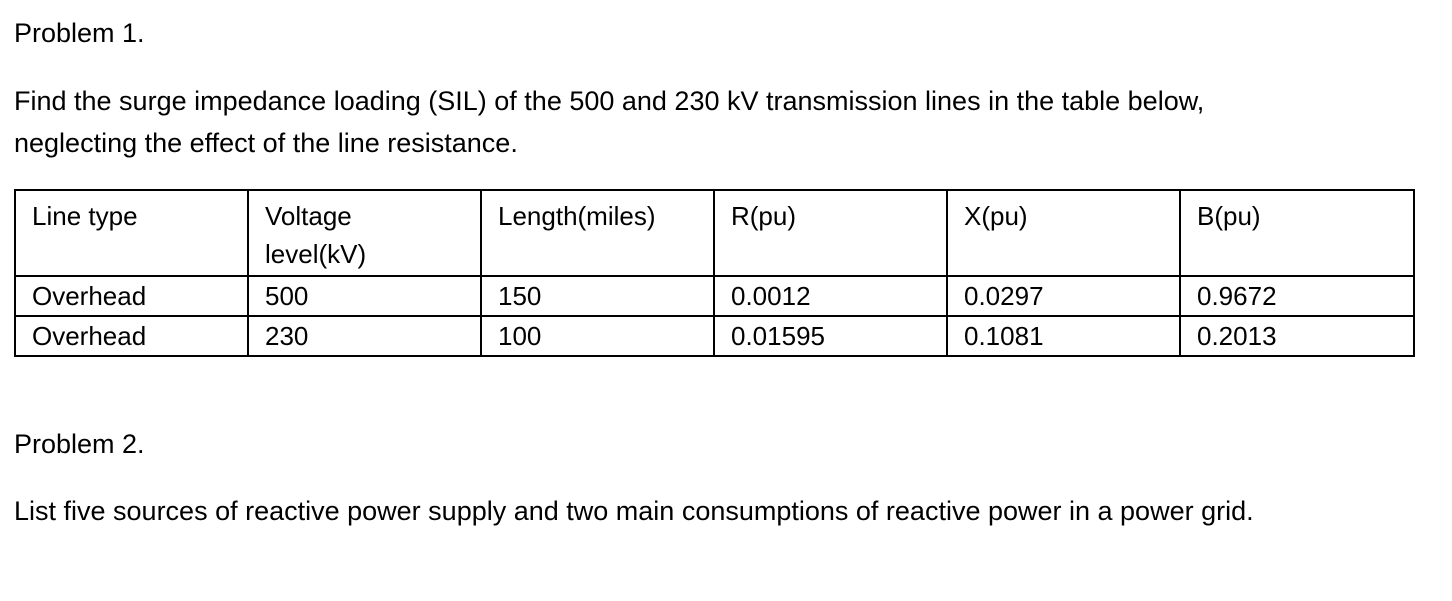  What do you see at coordinates (79, 33) in the screenshot?
I see `problem-1-title: Problem 1.` at bounding box center [79, 33].